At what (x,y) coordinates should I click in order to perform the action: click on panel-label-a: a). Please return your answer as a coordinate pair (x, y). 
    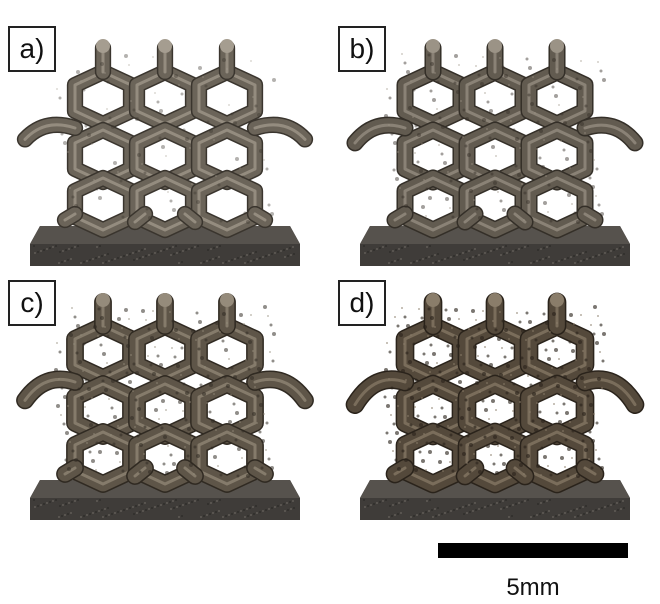
    Looking at the image, I should click on (32, 49).